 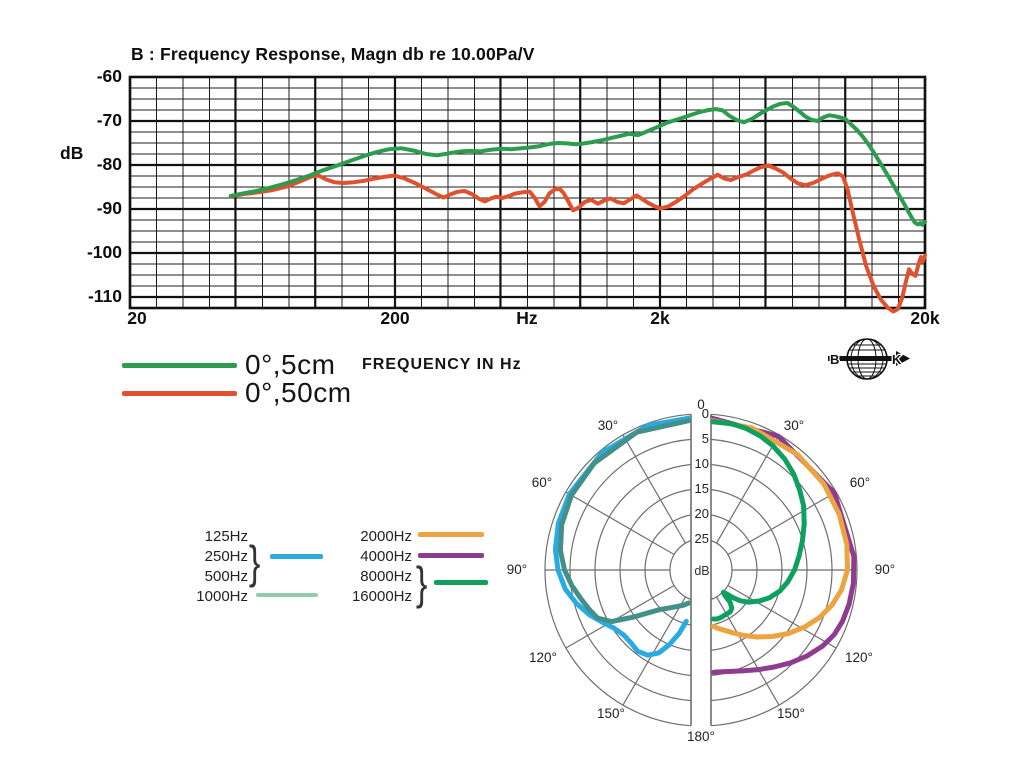 I want to click on polar-ring-label-0: 0, so click(x=705, y=413).